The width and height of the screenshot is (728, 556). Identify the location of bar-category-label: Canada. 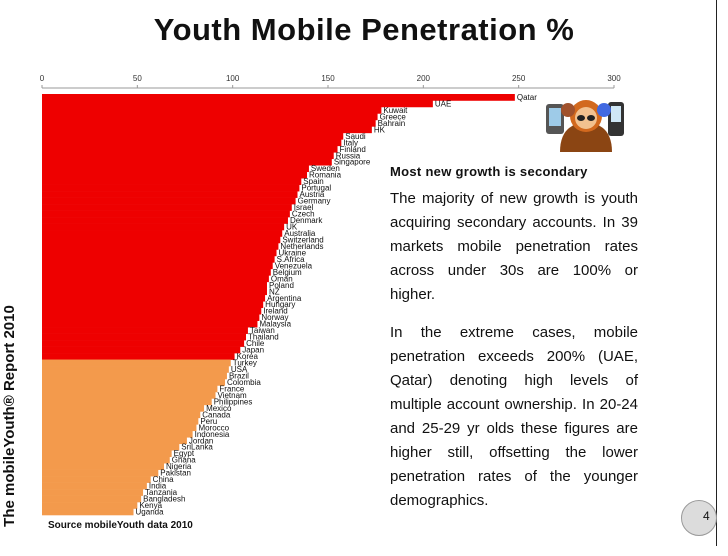
(216, 414).